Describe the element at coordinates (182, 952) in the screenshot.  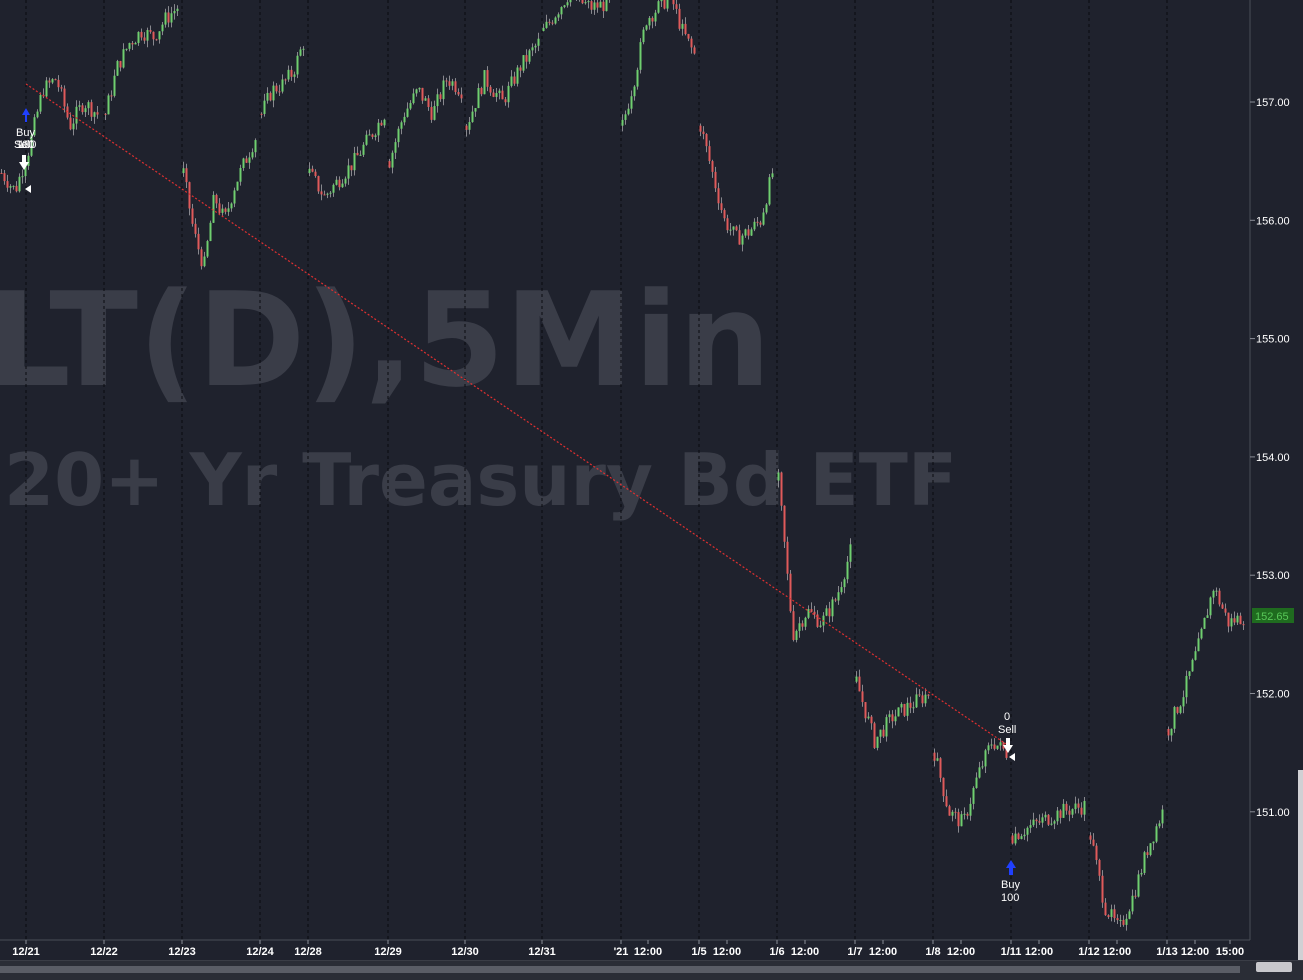
I see `time-label: 12/23` at that location.